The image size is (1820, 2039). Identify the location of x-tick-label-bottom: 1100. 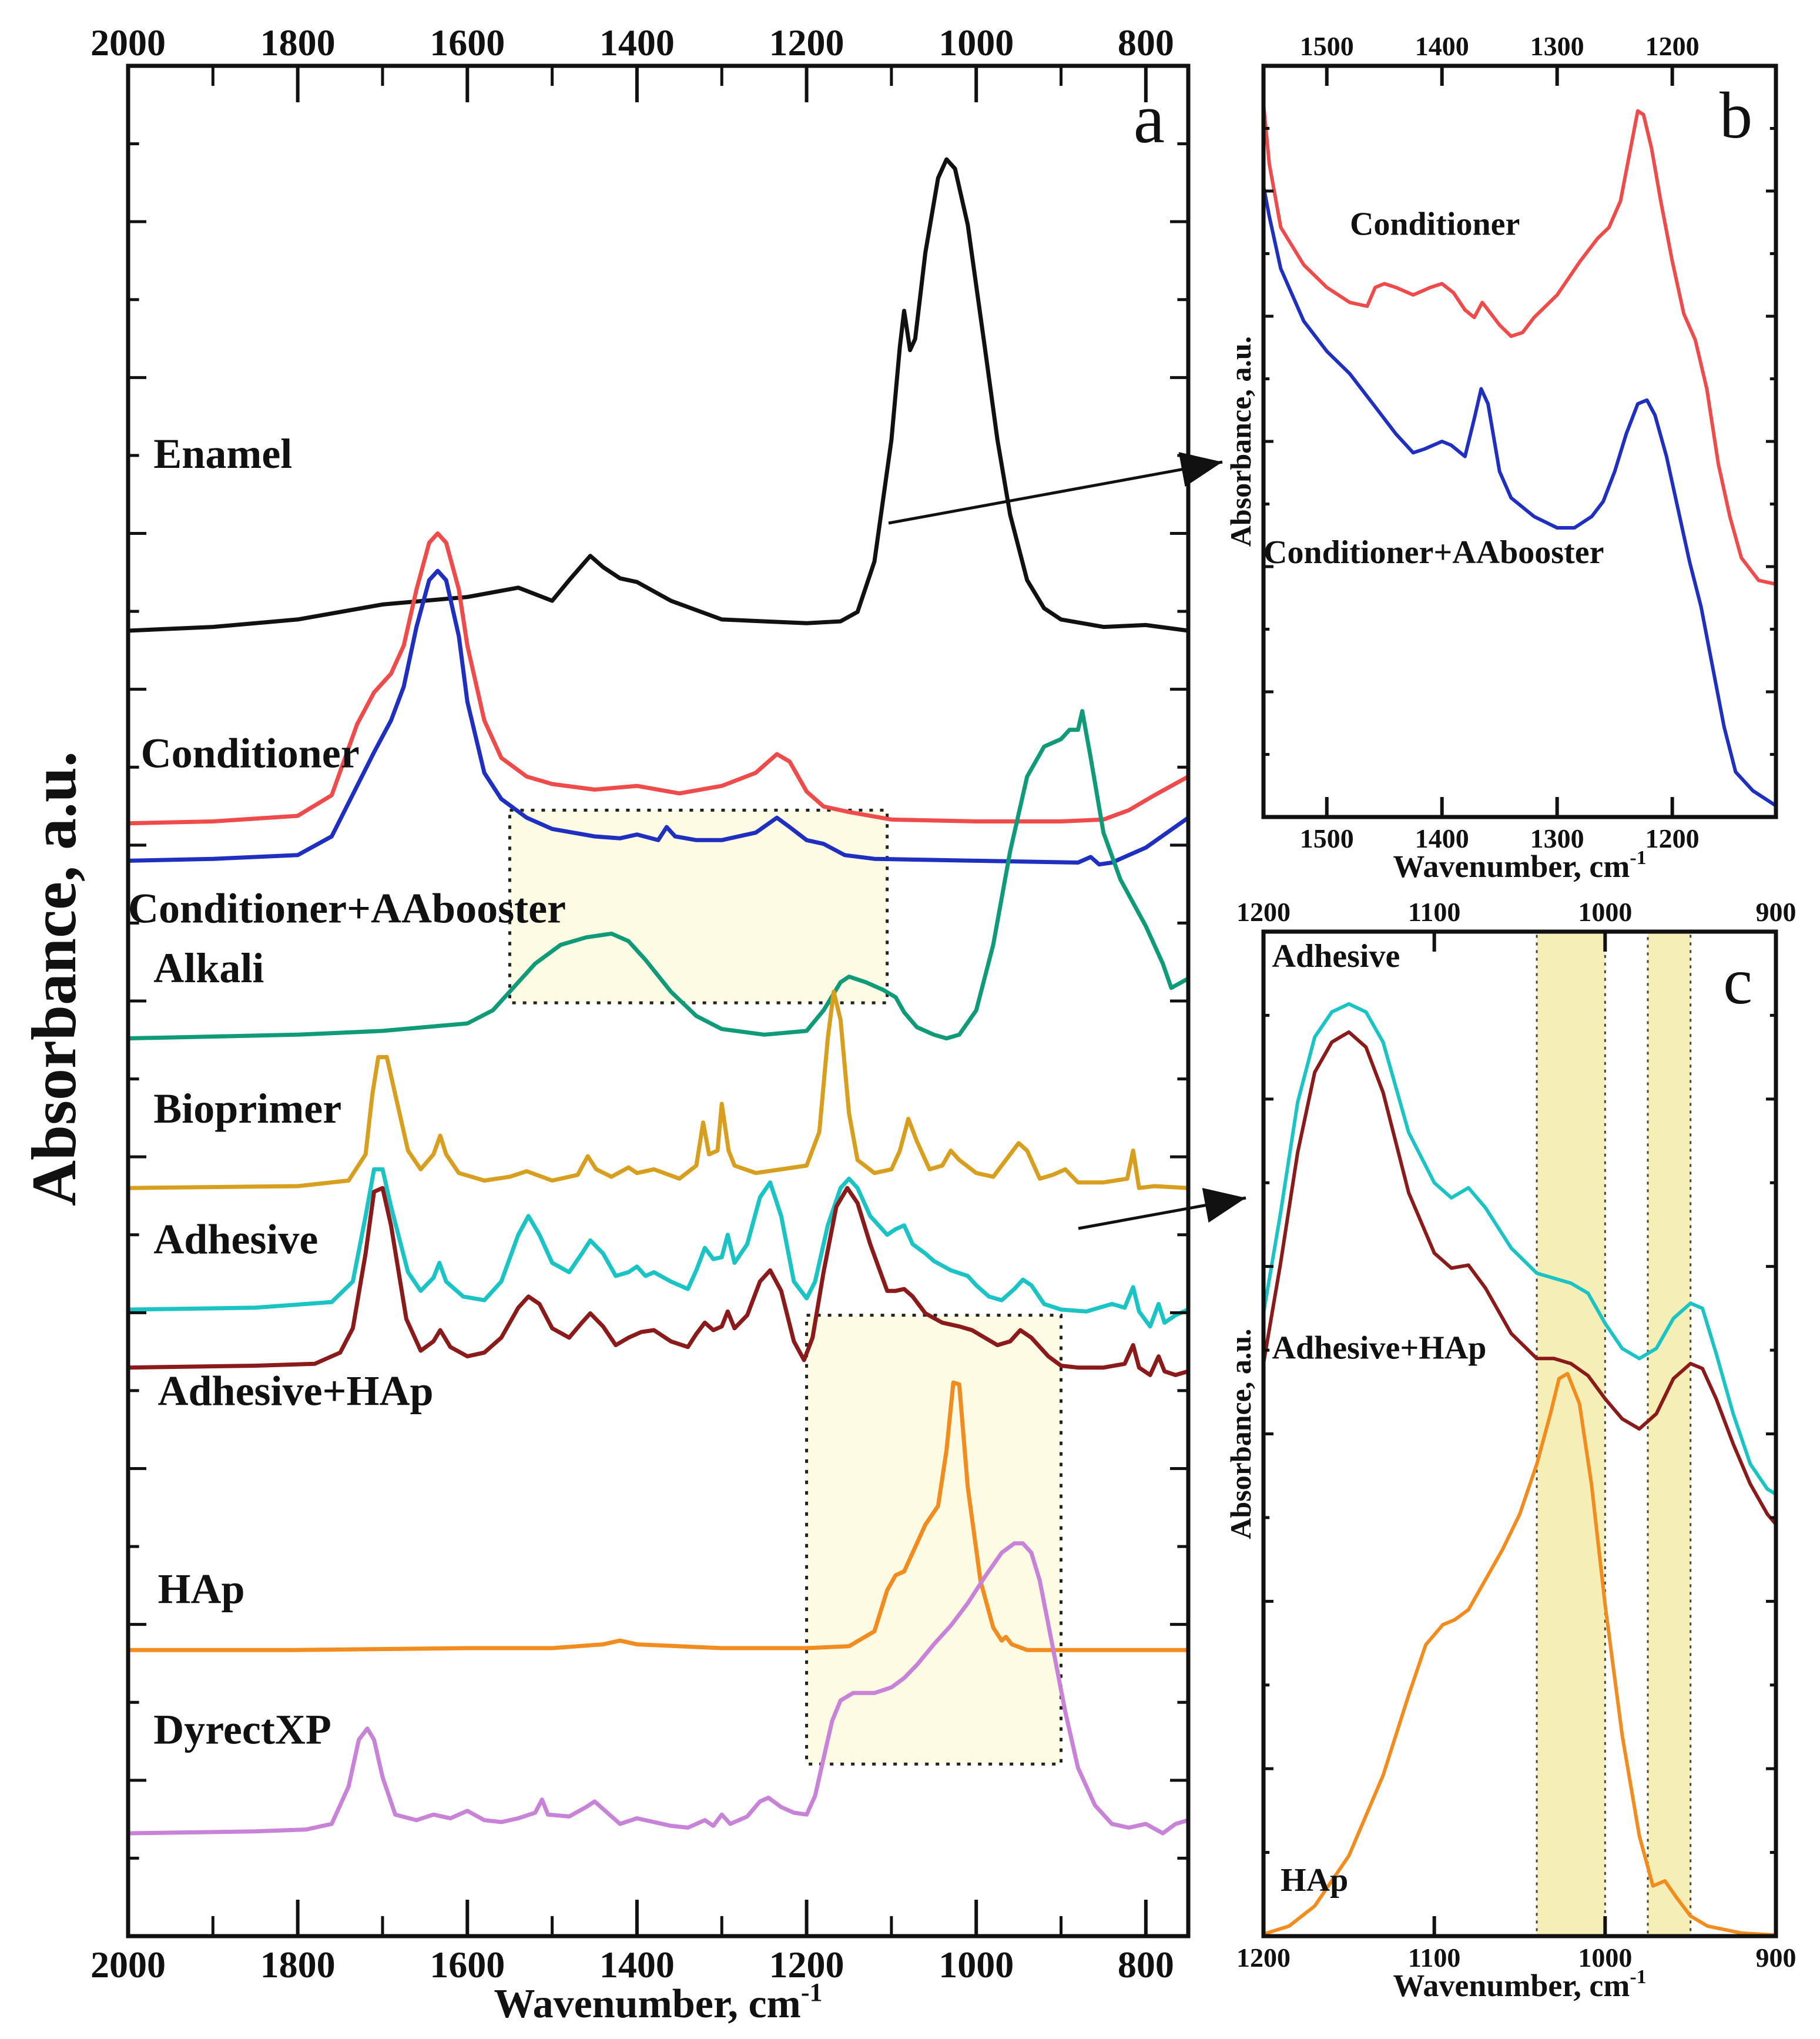
(1434, 1958).